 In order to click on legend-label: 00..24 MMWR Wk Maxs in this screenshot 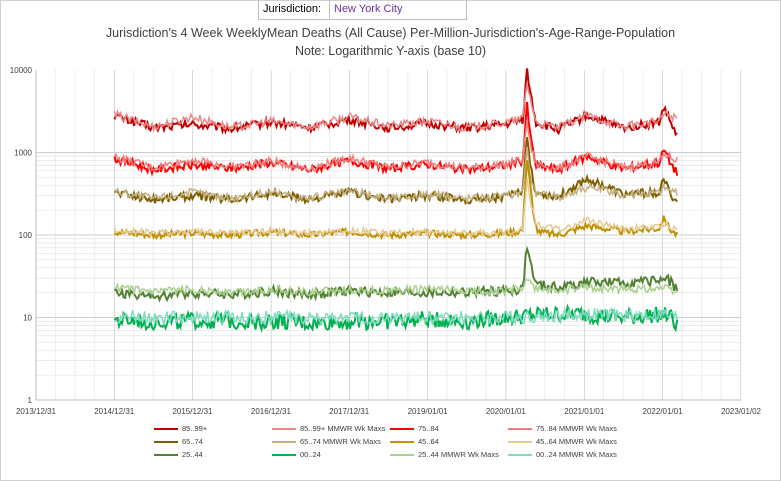, I will do `click(576, 454)`.